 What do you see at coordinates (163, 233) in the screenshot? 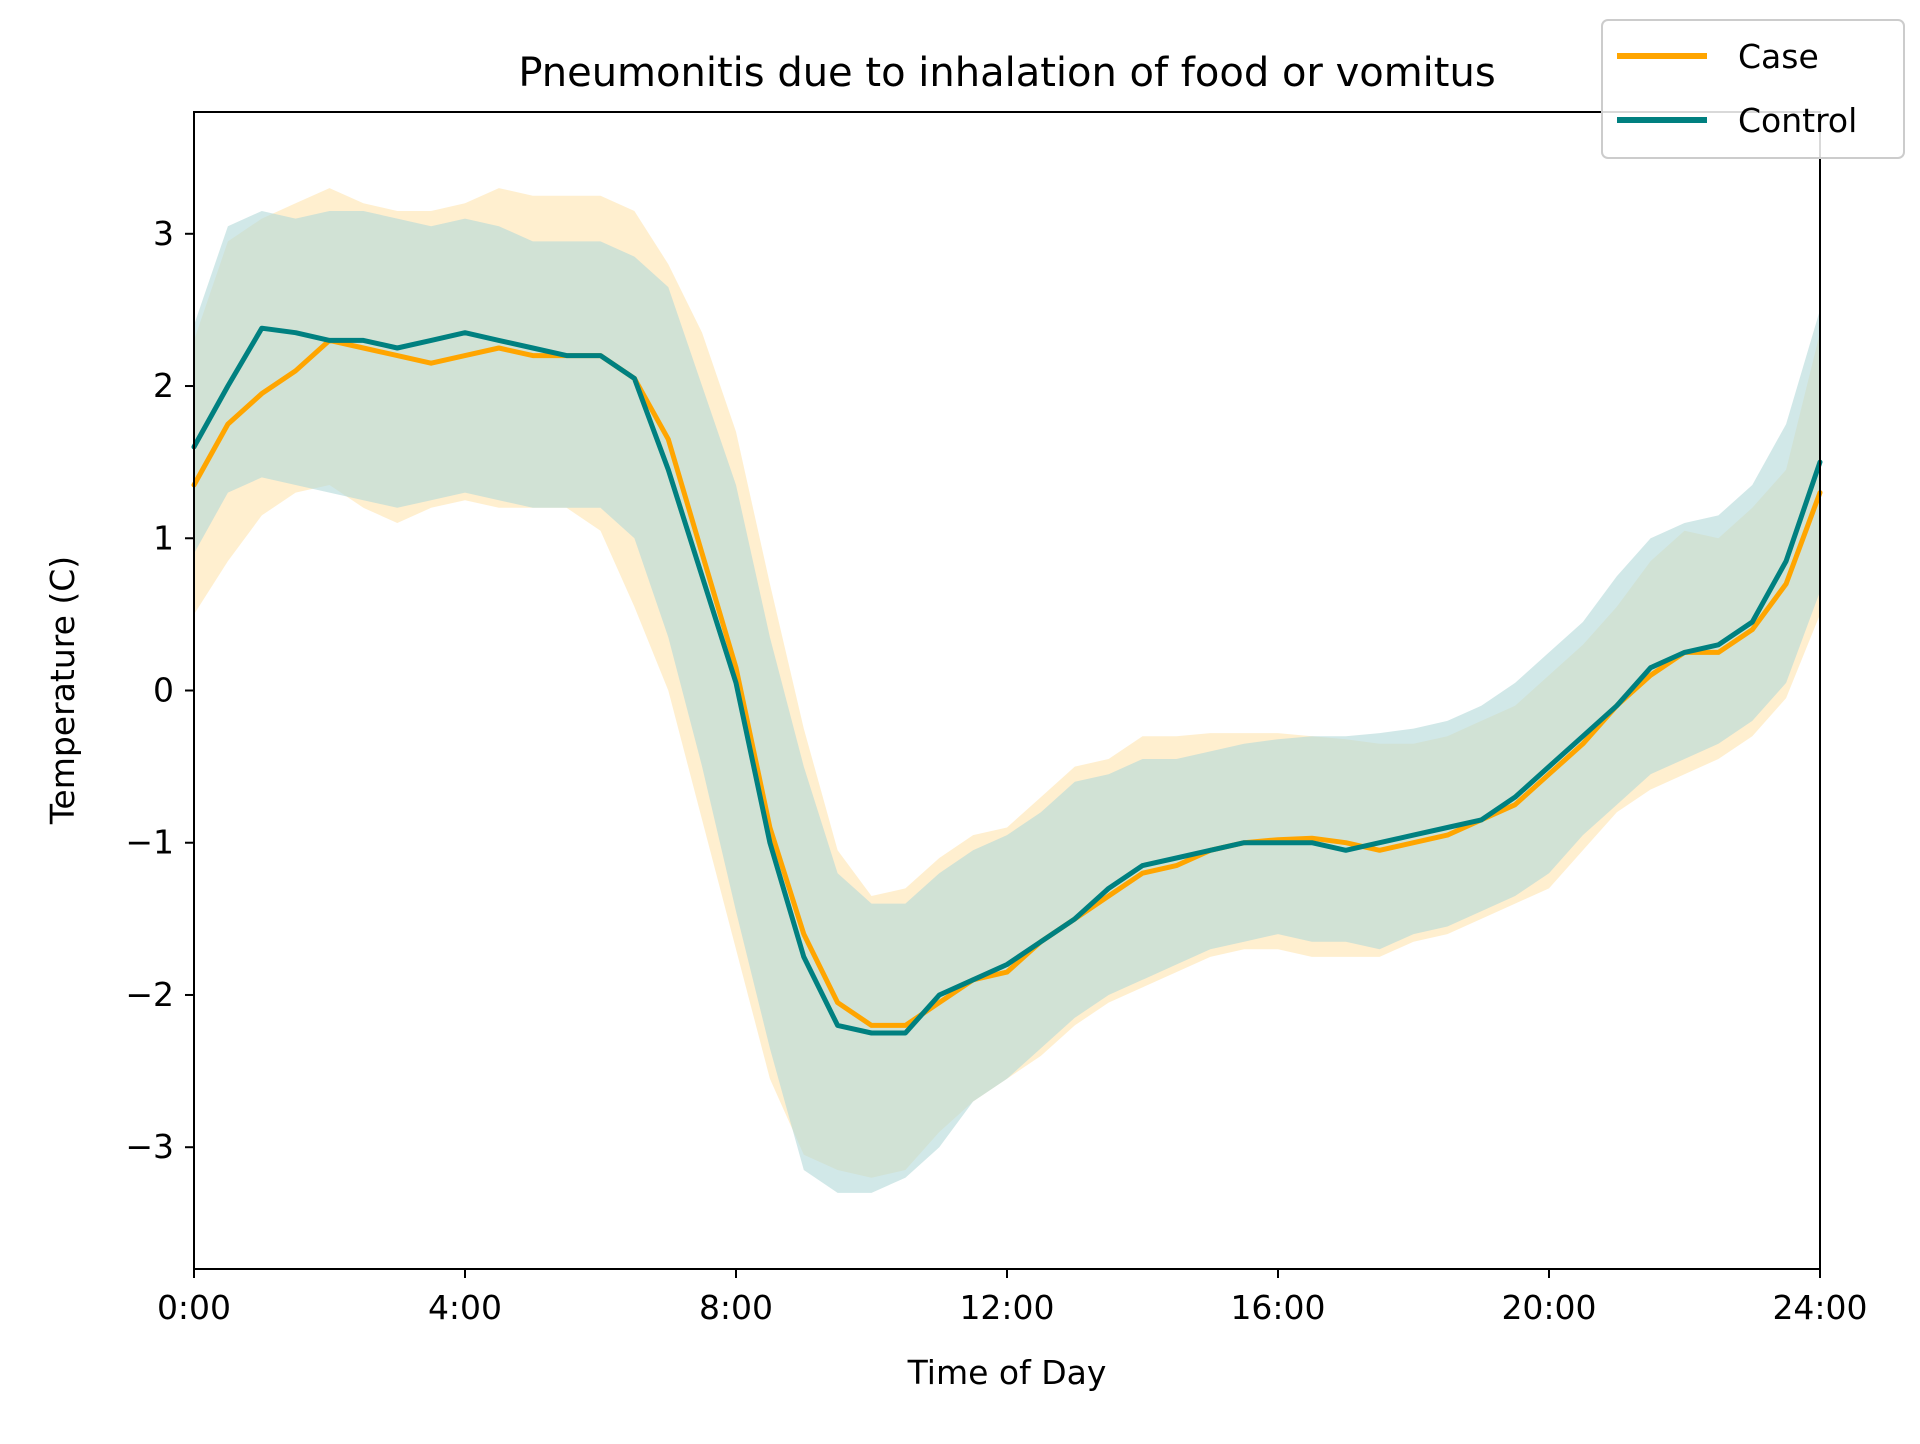
I see `y-tick-label: 3` at bounding box center [163, 233].